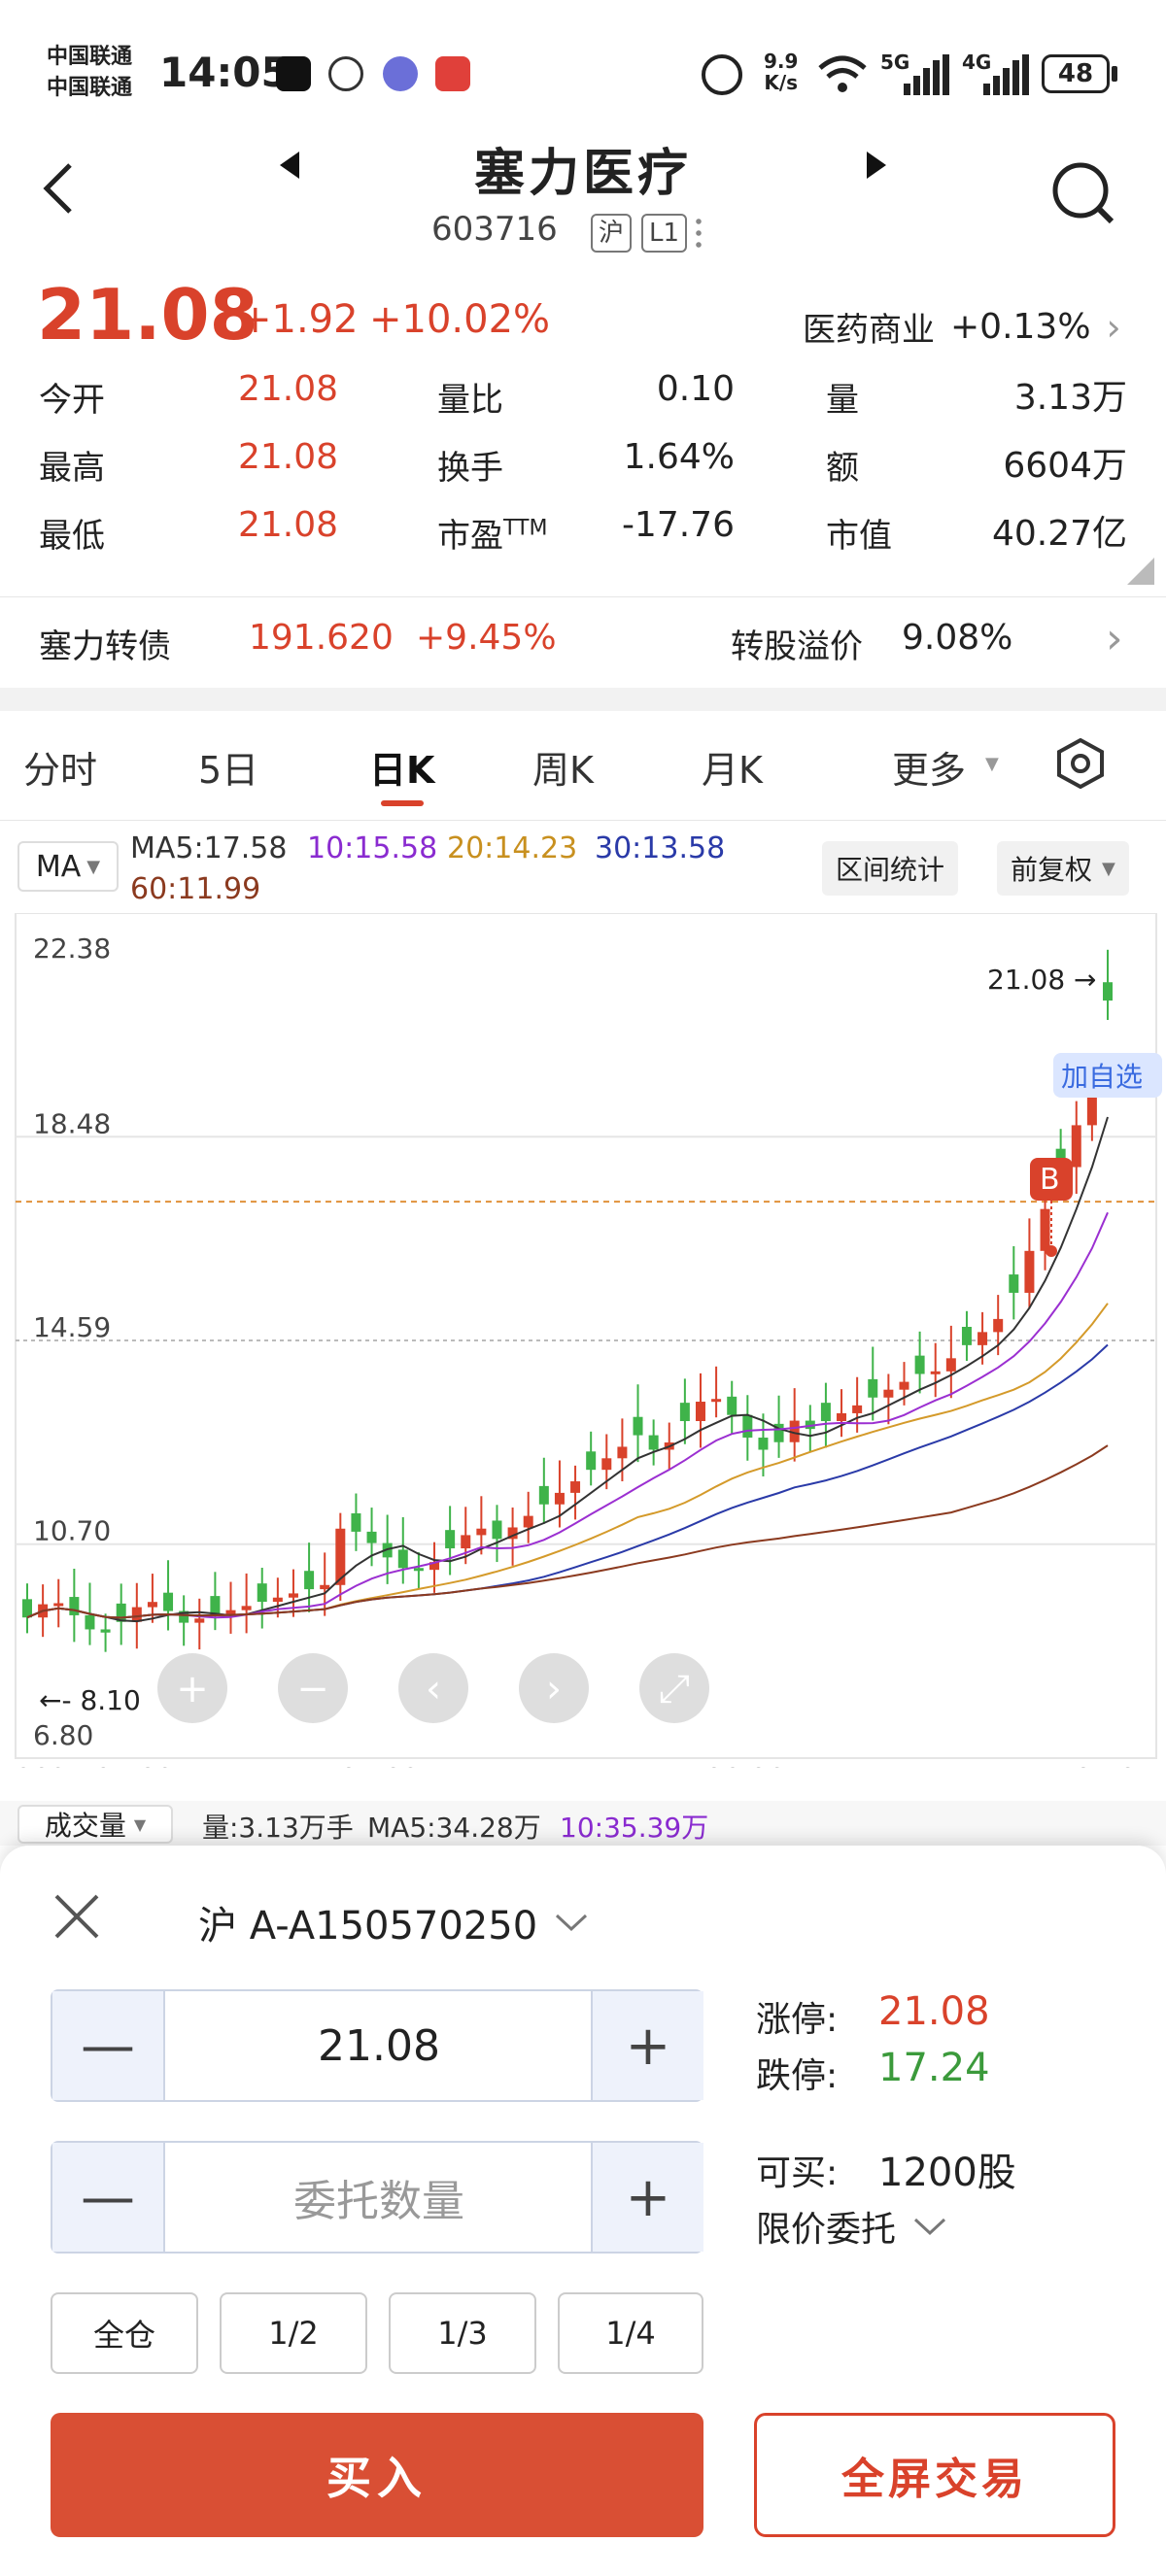  Describe the element at coordinates (695, 389) in the screenshot. I see `quote-value: 0.10` at that location.